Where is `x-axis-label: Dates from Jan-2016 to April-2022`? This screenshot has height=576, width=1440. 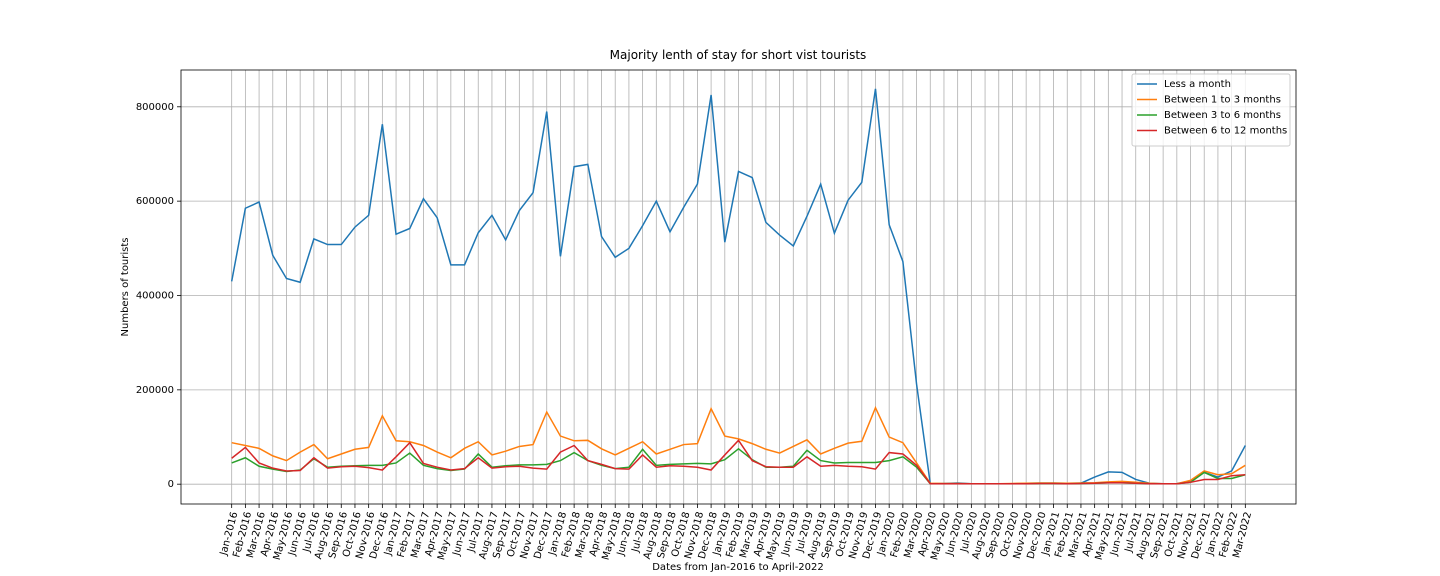
x-axis-label: Dates from Jan-2016 to April-2022 is located at coordinates (738, 567).